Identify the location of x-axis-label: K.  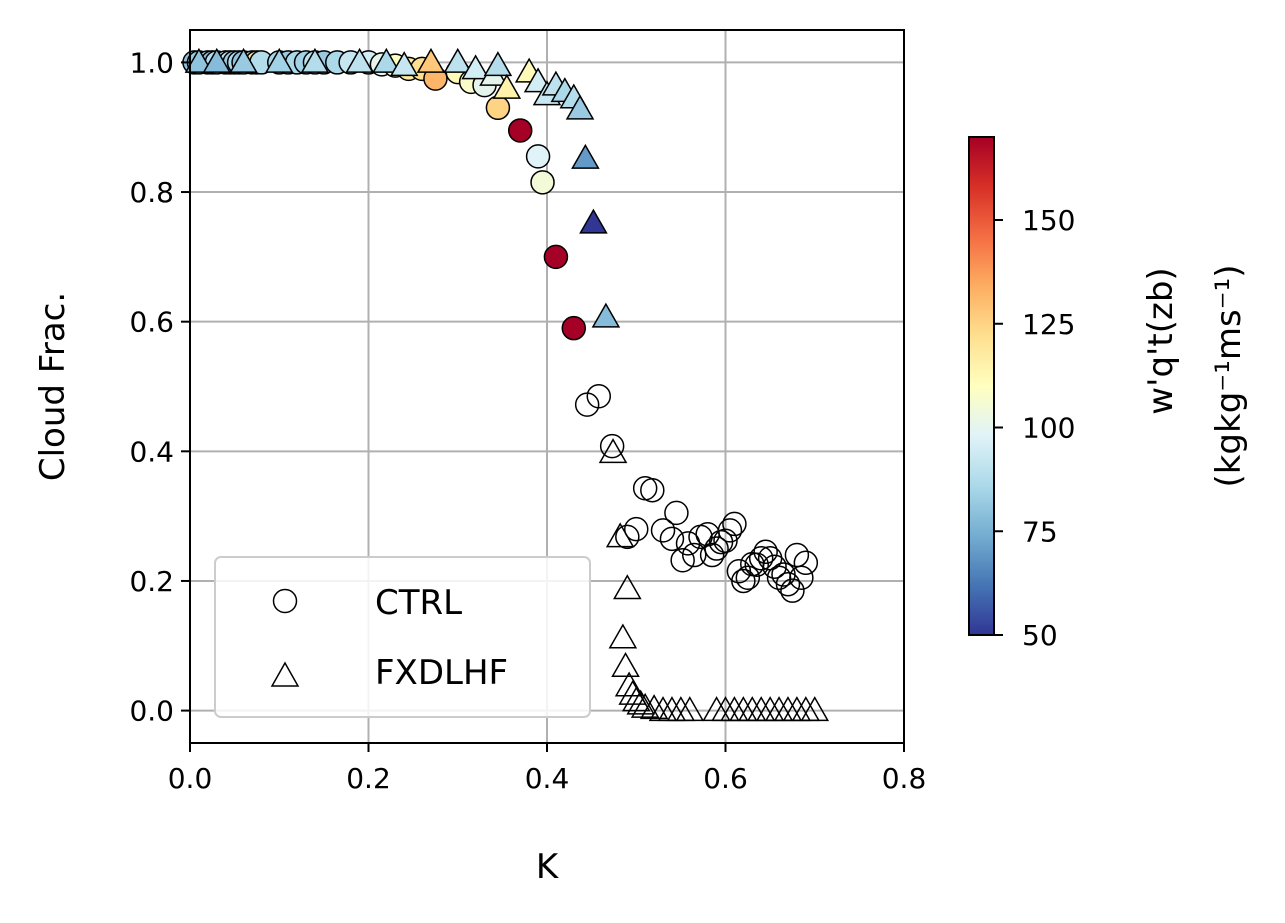
(548, 867).